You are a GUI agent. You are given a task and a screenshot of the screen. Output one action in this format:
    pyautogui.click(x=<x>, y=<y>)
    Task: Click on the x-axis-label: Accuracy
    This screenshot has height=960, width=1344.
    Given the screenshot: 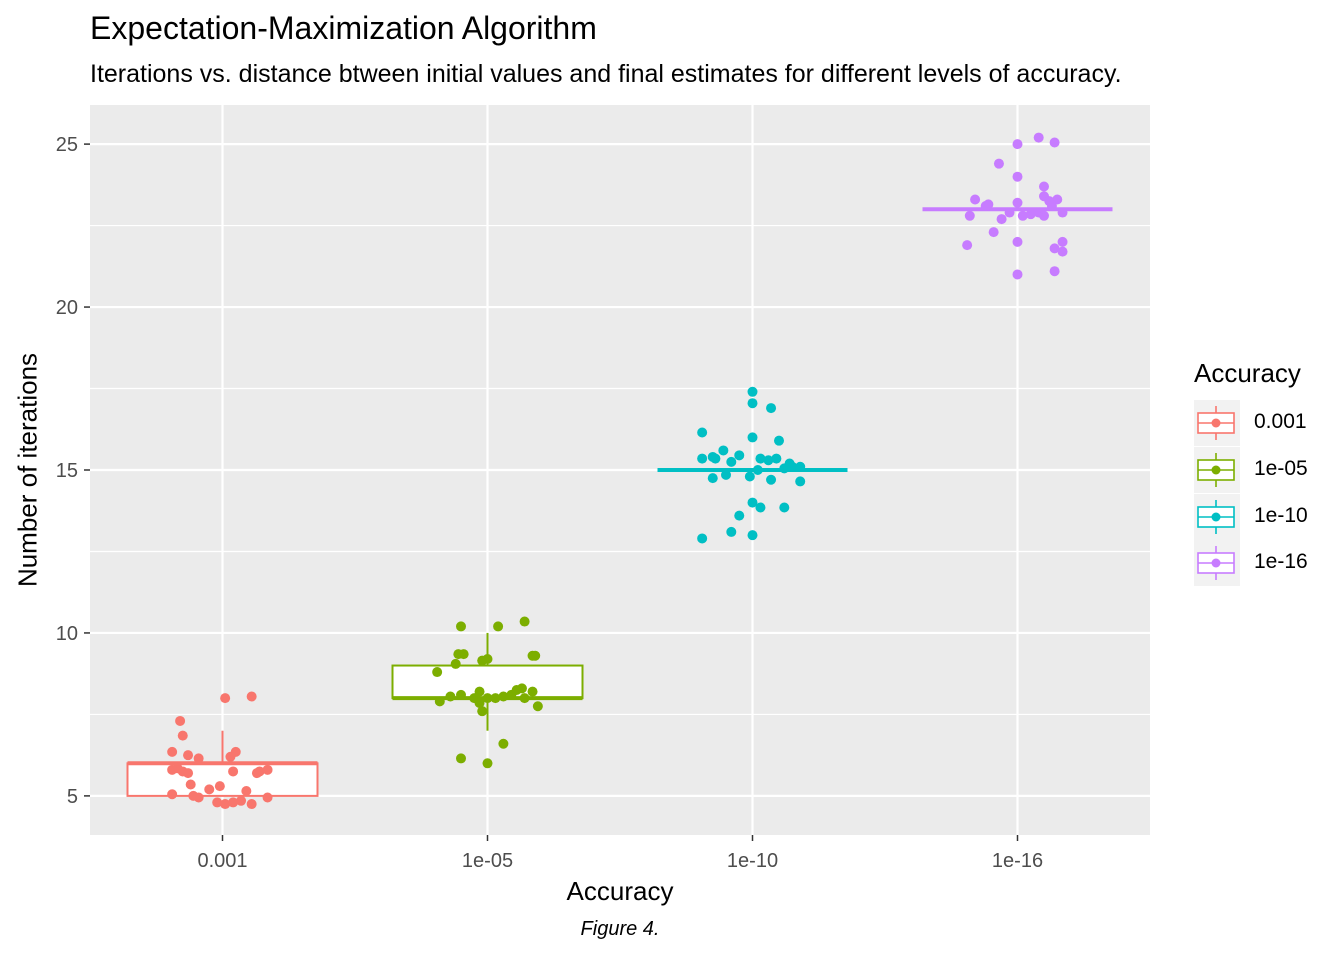 What is the action you would take?
    pyautogui.click(x=620, y=891)
    